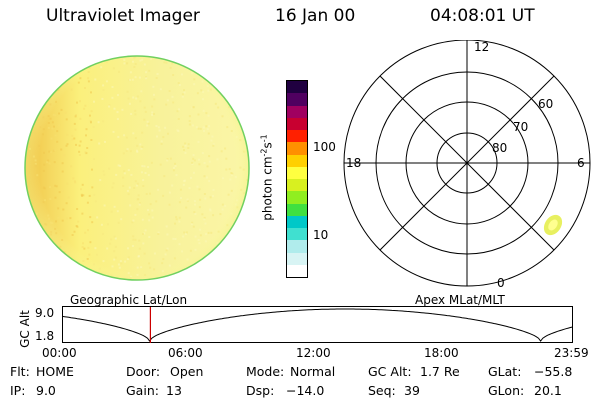 The image size is (600, 400). Describe the element at coordinates (571, 353) in the screenshot. I see `orbit-x-tick-2359: 23:59` at that location.